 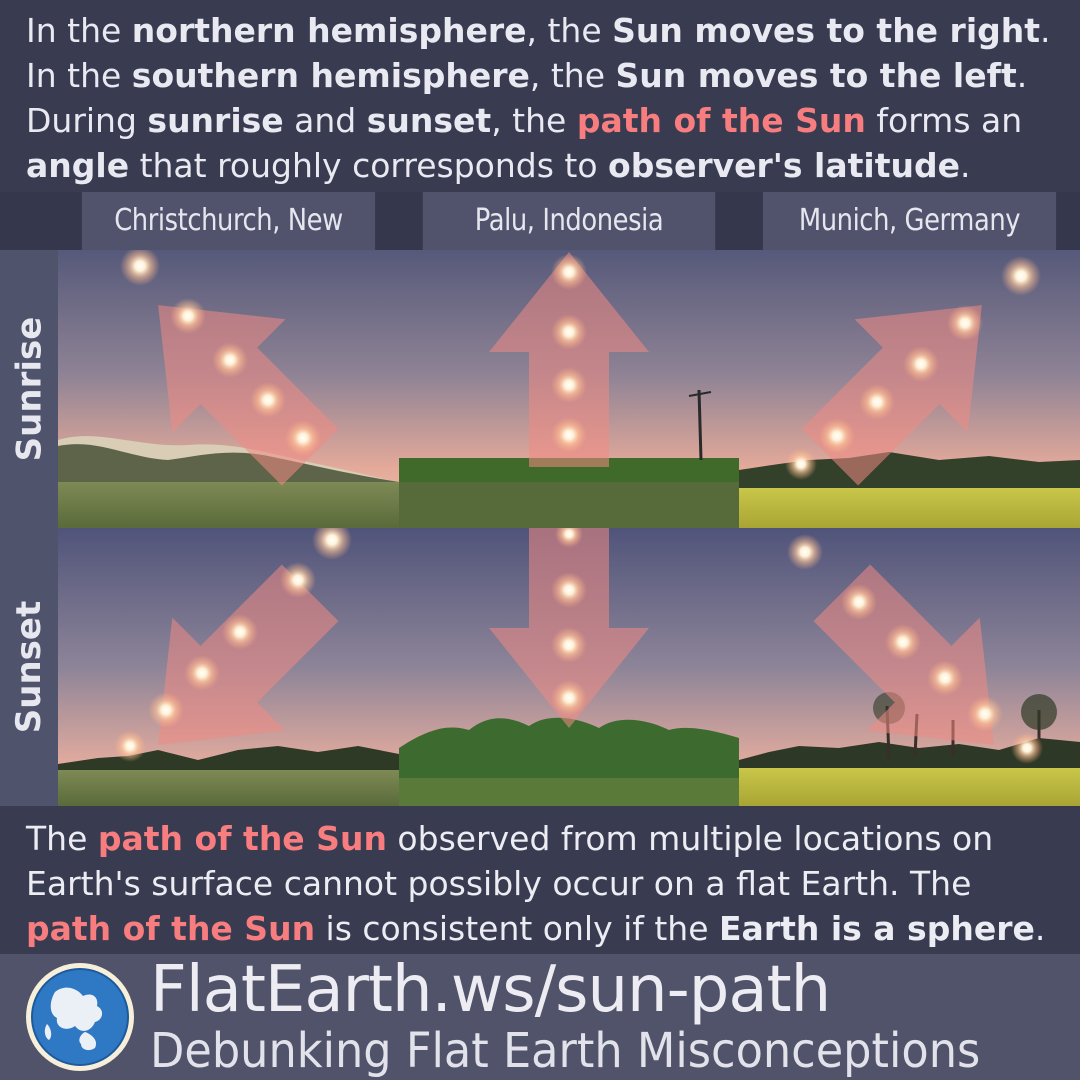 What do you see at coordinates (80, 1017) in the screenshot?
I see `globe-logo-icon` at bounding box center [80, 1017].